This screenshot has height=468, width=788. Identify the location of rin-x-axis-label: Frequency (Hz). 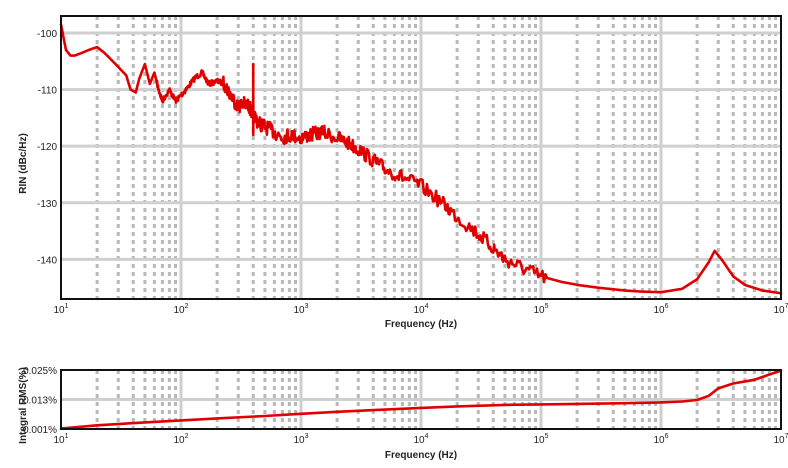
(421, 324).